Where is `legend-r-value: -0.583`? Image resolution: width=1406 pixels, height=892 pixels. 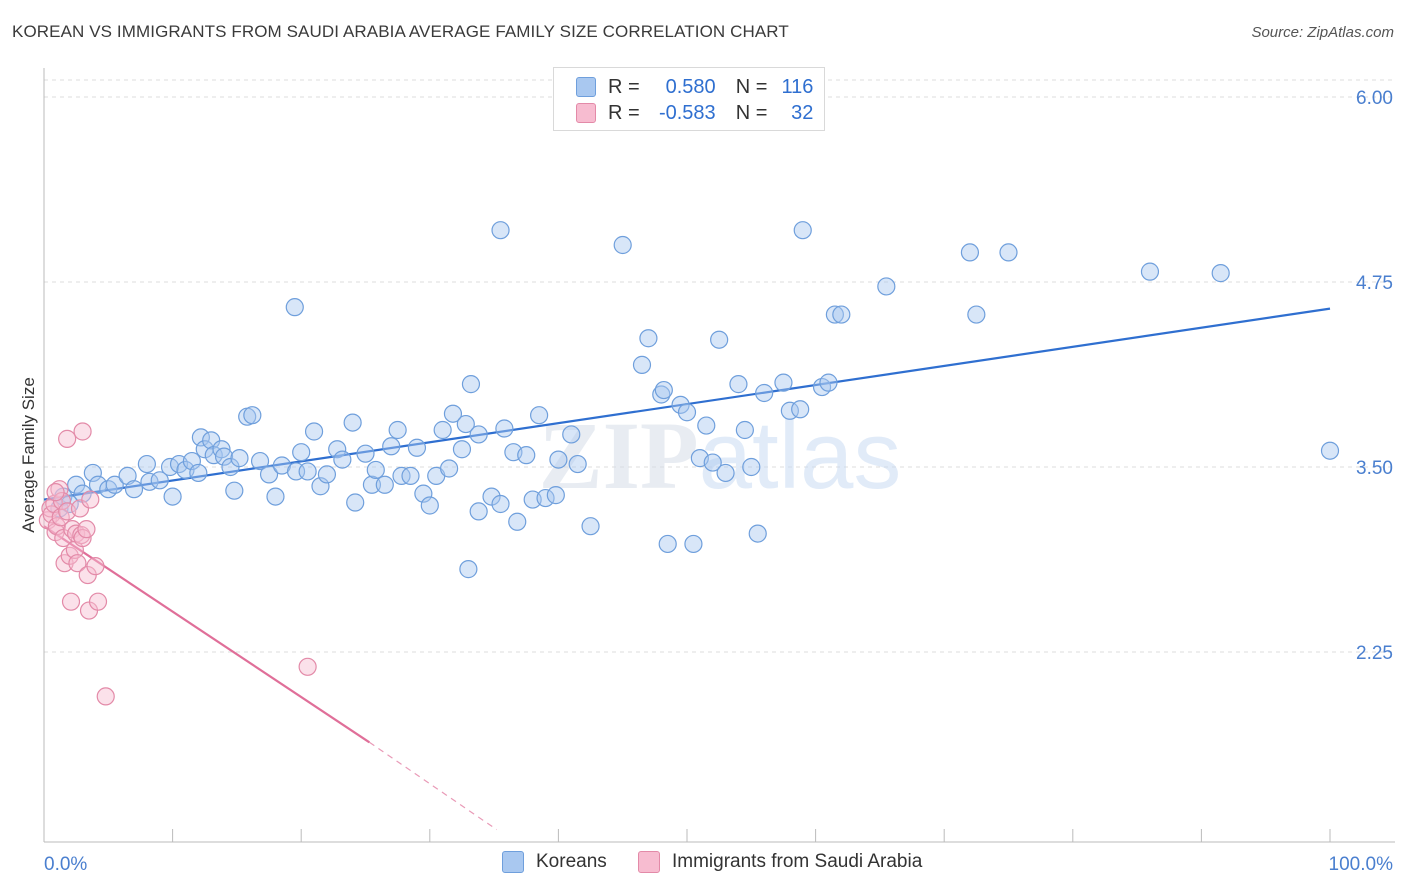 legend-r-value: -0.583 is located at coordinates (687, 112).